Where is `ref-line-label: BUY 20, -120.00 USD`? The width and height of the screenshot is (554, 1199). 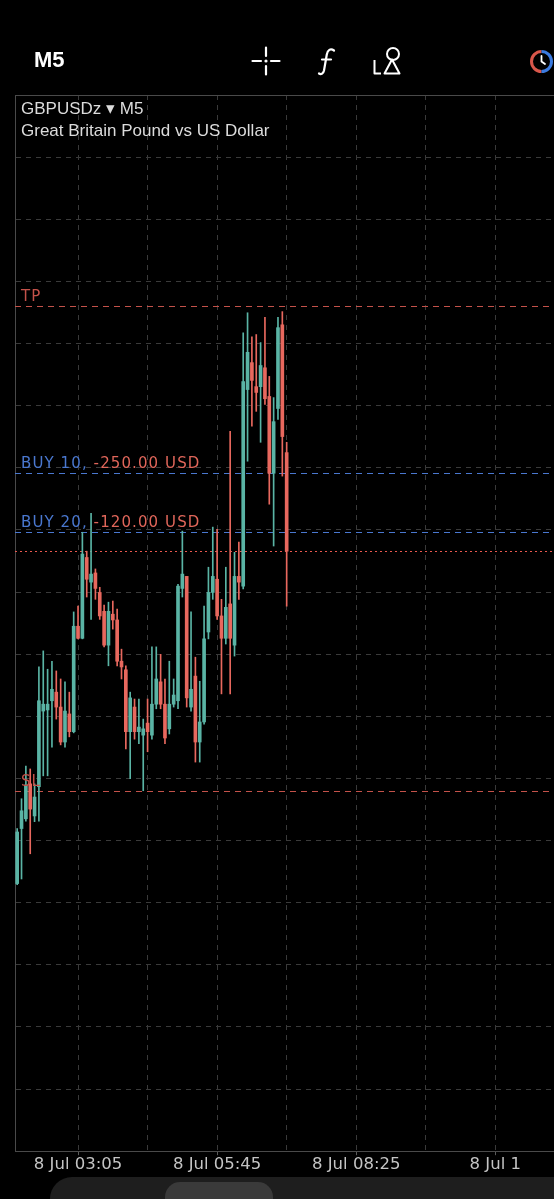
ref-line-label: BUY 20, -120.00 USD is located at coordinates (111, 522).